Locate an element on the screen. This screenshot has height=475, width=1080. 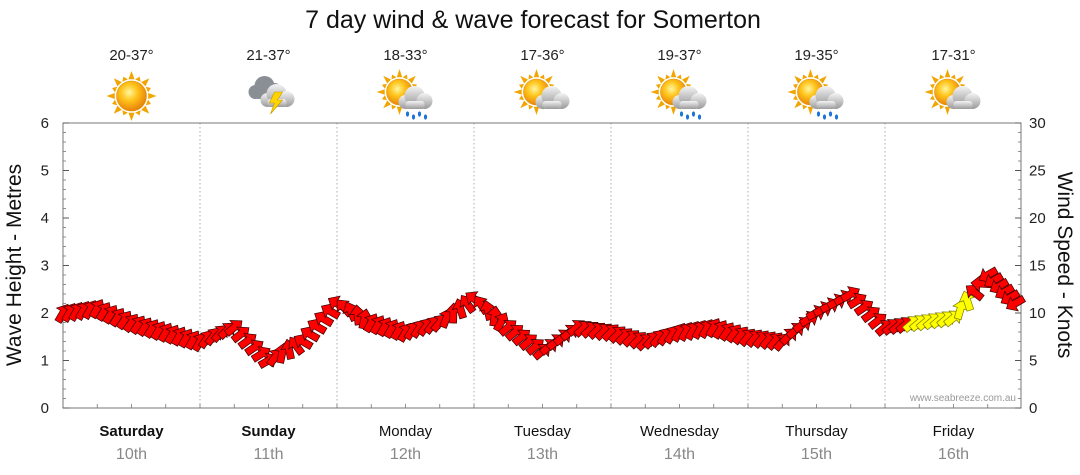
day-name-label: Thursday is located at coordinates (816, 431).